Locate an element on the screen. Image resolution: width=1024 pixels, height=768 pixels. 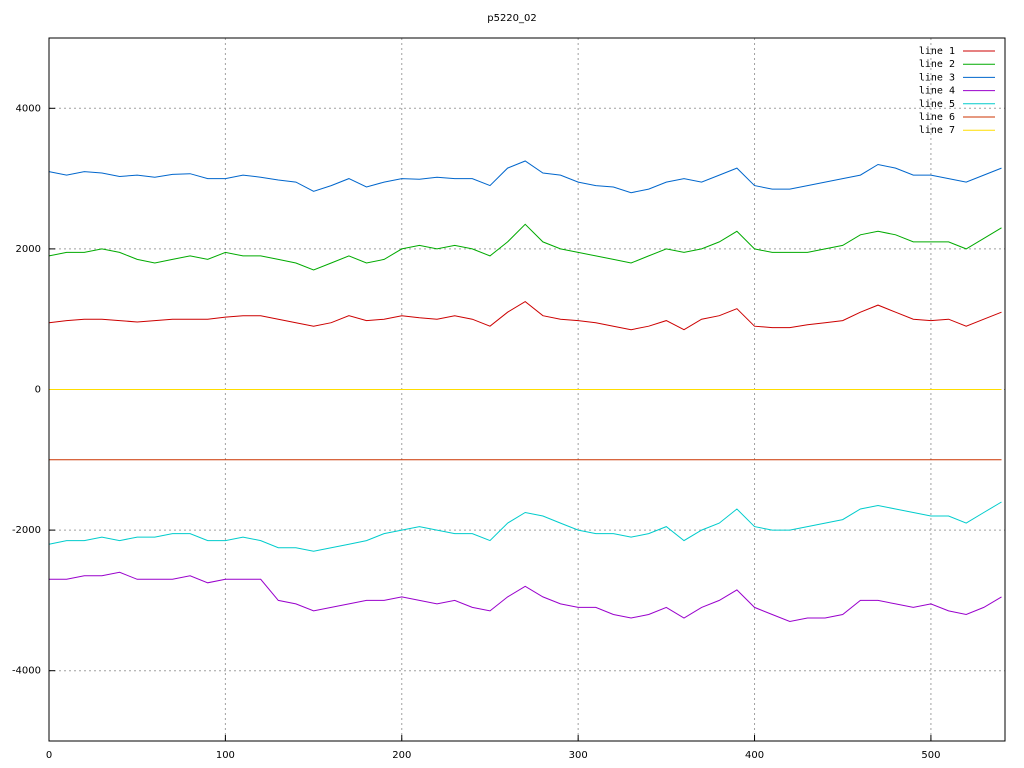
legend-label: line 5 is located at coordinates (937, 104).